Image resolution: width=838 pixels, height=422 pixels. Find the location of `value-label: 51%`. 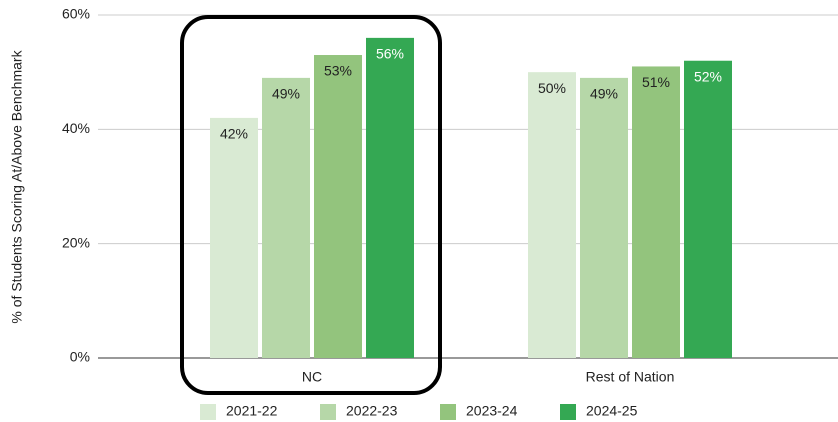

value-label: 51% is located at coordinates (656, 82).